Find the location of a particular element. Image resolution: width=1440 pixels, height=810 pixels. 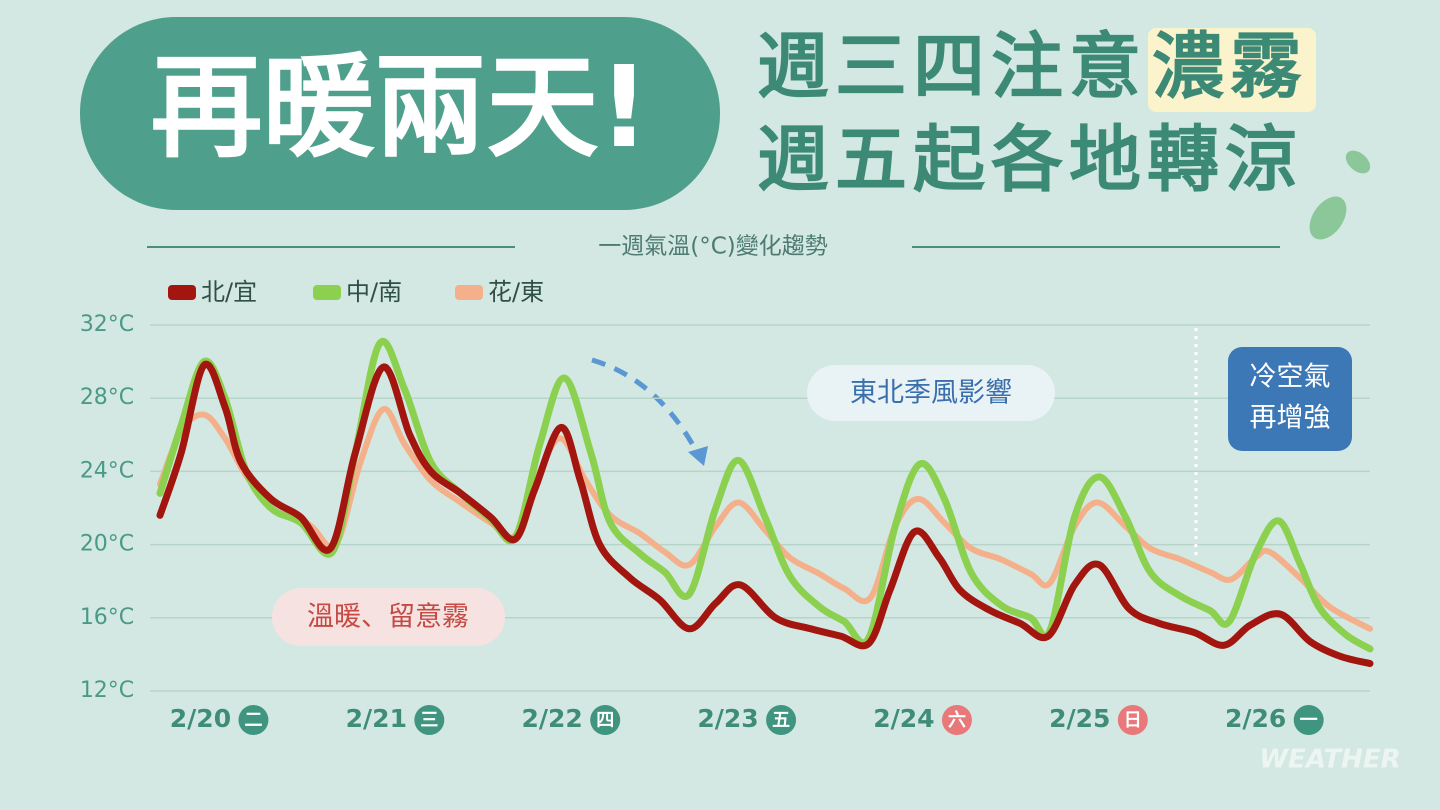

headline: 週三四注意 is located at coordinates (952, 67).